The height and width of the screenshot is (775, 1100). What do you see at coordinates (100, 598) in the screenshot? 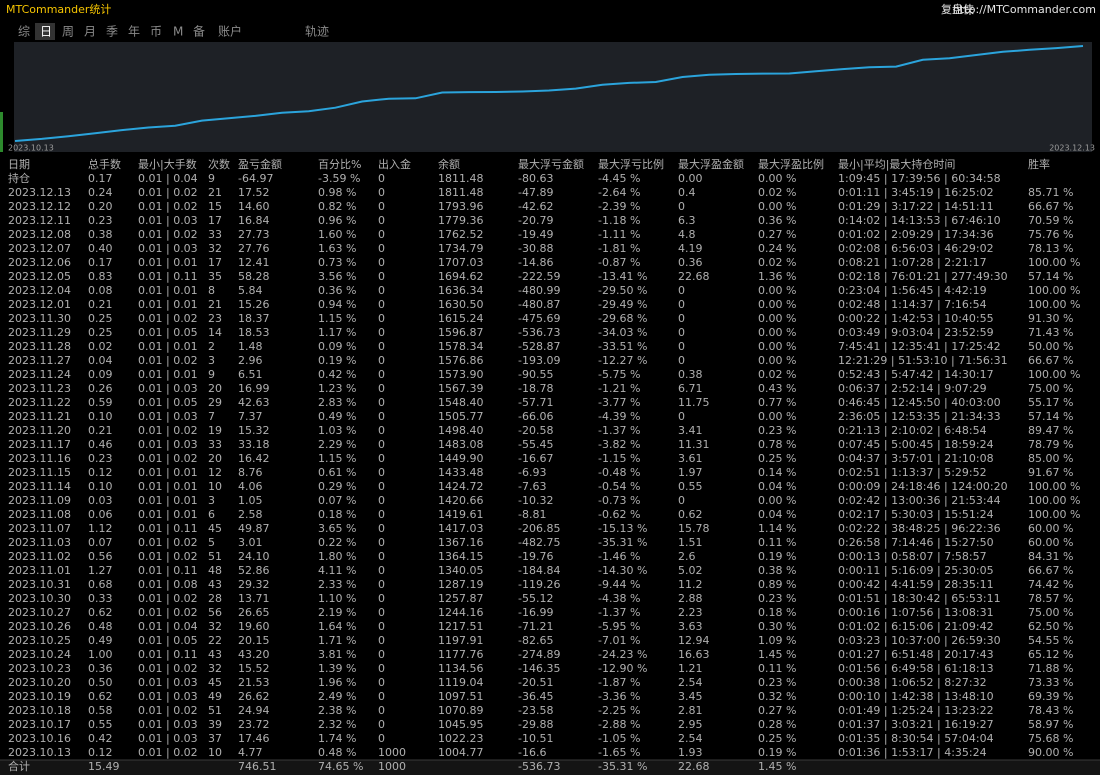
I see `cell: 0.33` at bounding box center [100, 598].